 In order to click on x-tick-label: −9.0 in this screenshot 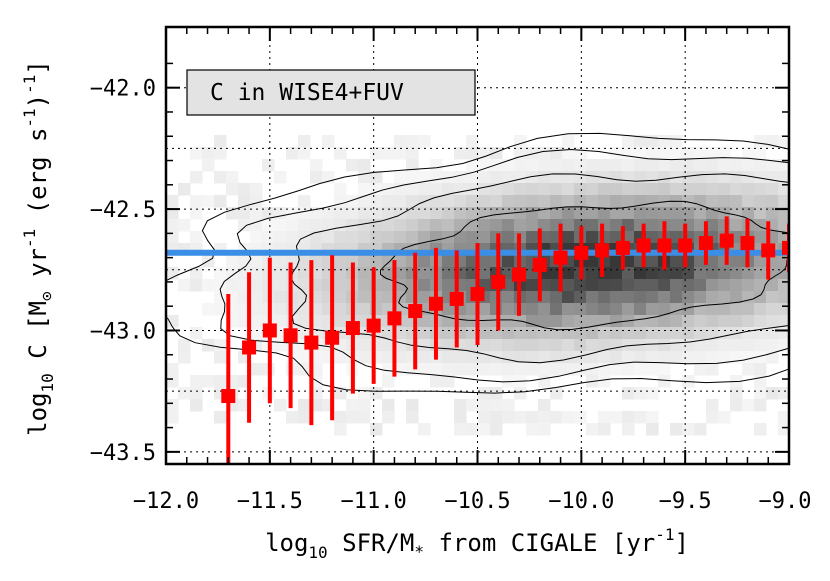, I will do `click(785, 501)`.